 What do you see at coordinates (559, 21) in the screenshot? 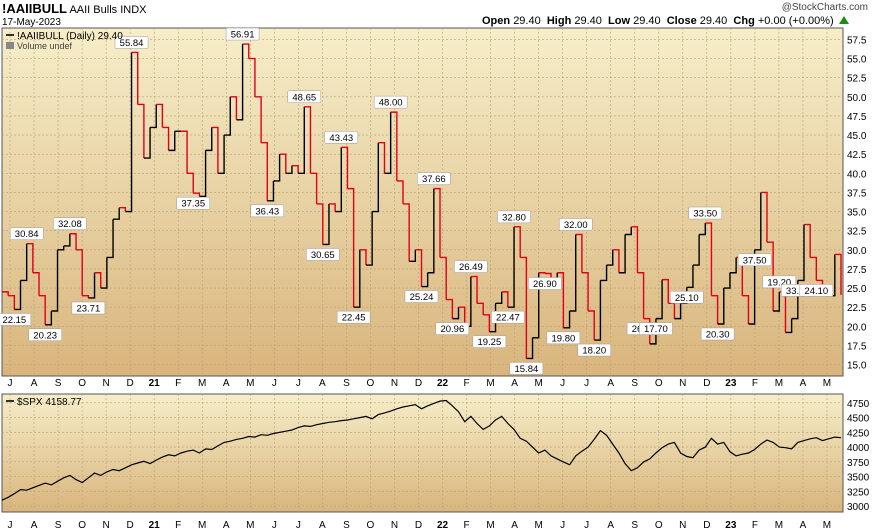
I see `high-label: High` at bounding box center [559, 21].